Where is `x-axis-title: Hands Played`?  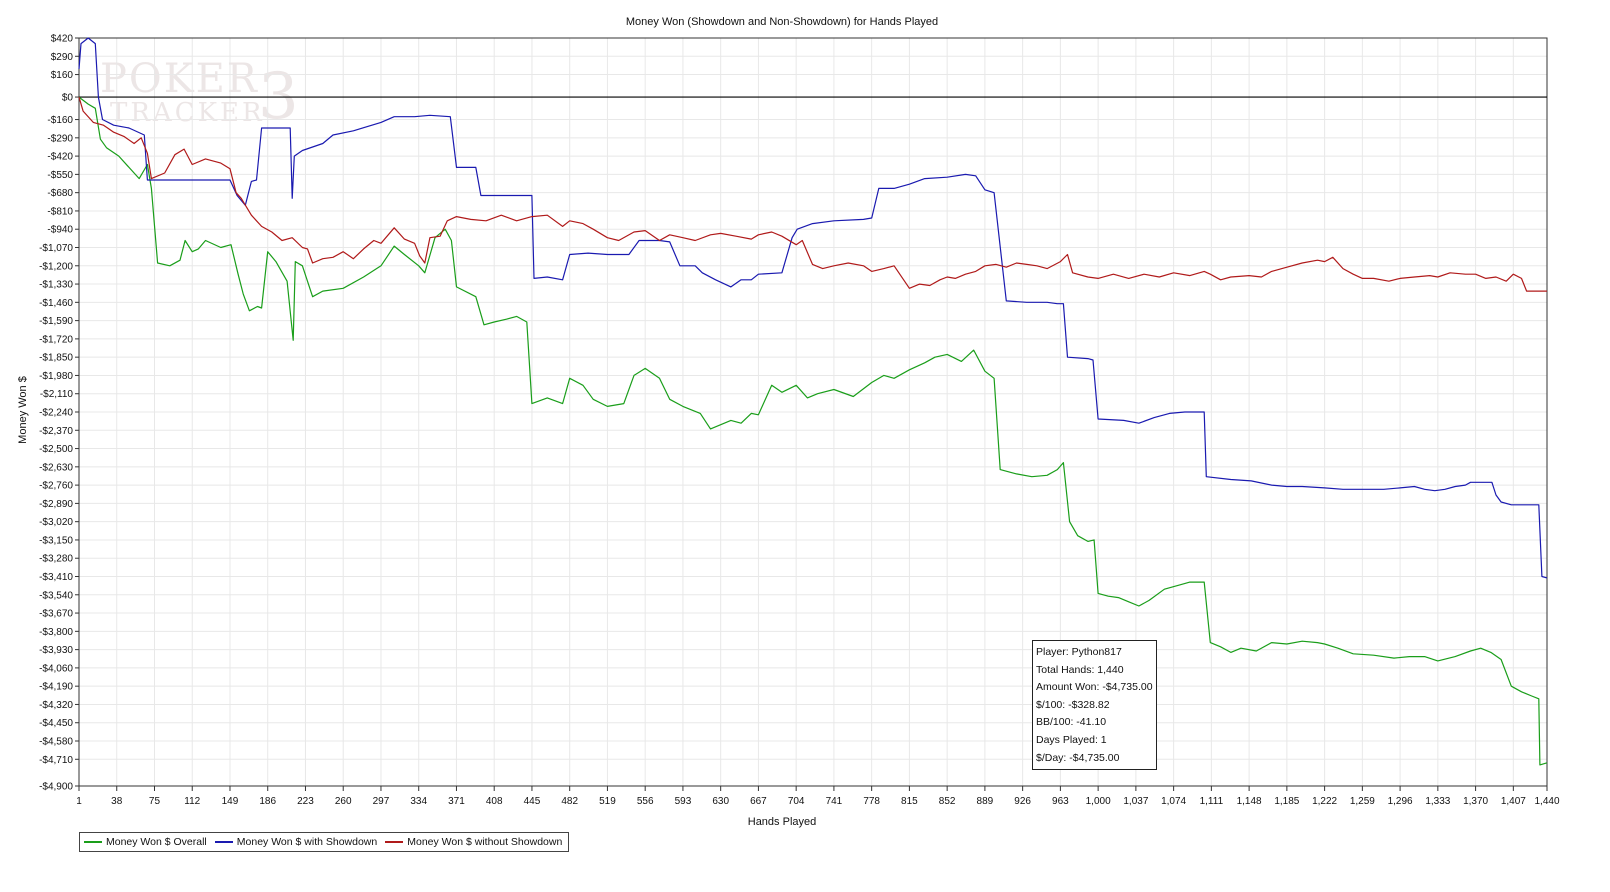
x-axis-title: Hands Played is located at coordinates (782, 822).